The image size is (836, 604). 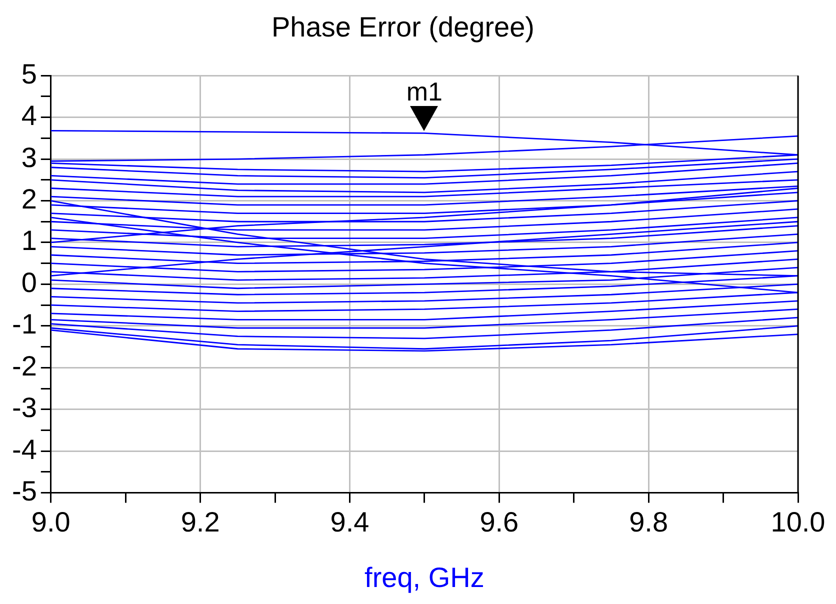 What do you see at coordinates (24, 449) in the screenshot?
I see `y-tick-label: -4` at bounding box center [24, 449].